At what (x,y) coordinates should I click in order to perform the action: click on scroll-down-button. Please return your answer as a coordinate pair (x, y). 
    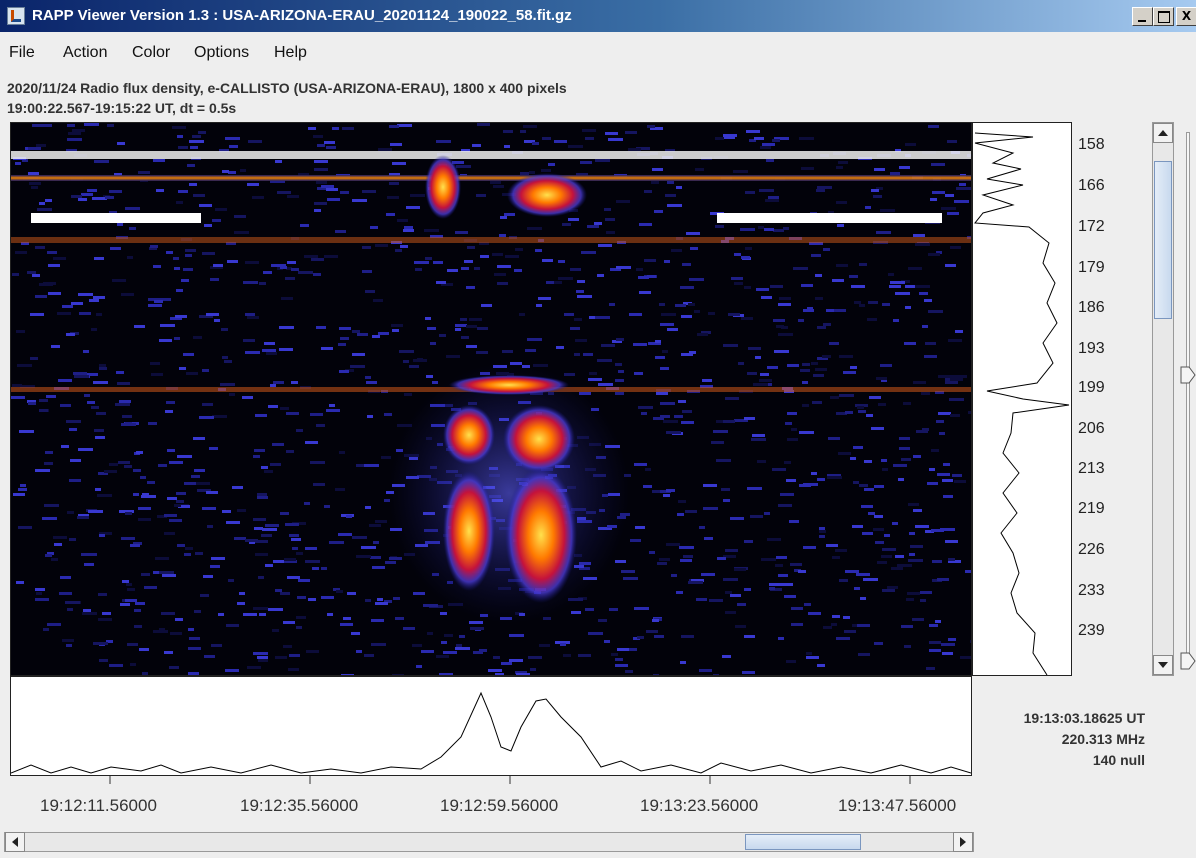
    Looking at the image, I should click on (1163, 665).